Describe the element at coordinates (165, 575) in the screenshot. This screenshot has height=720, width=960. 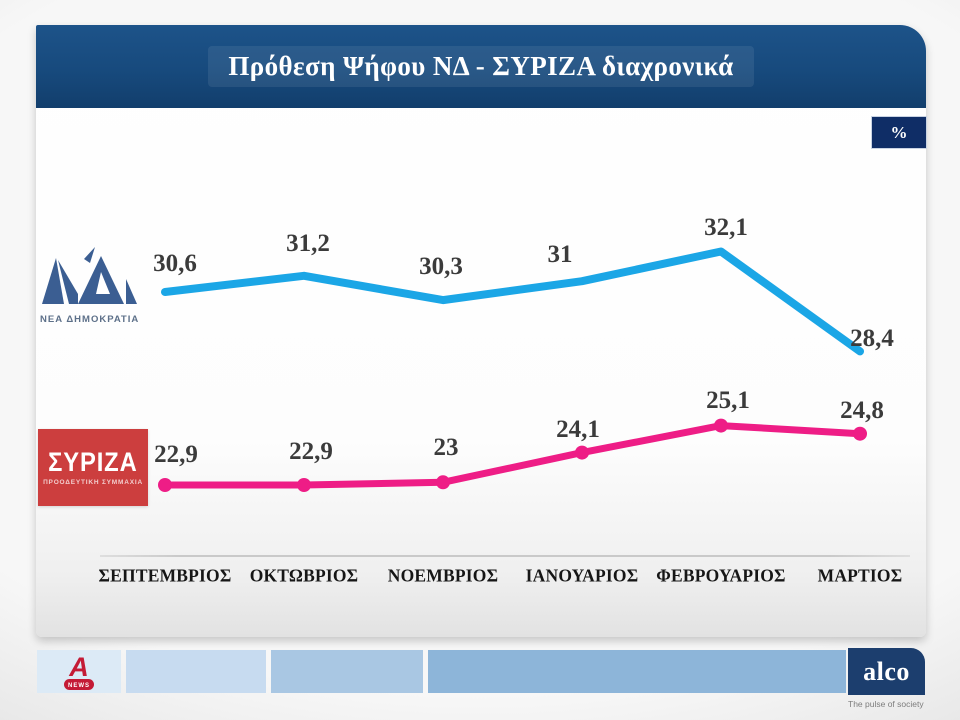
I see `x-axis-label: ΣΕΠΤΕΜΒΡΙΟΣ` at that location.